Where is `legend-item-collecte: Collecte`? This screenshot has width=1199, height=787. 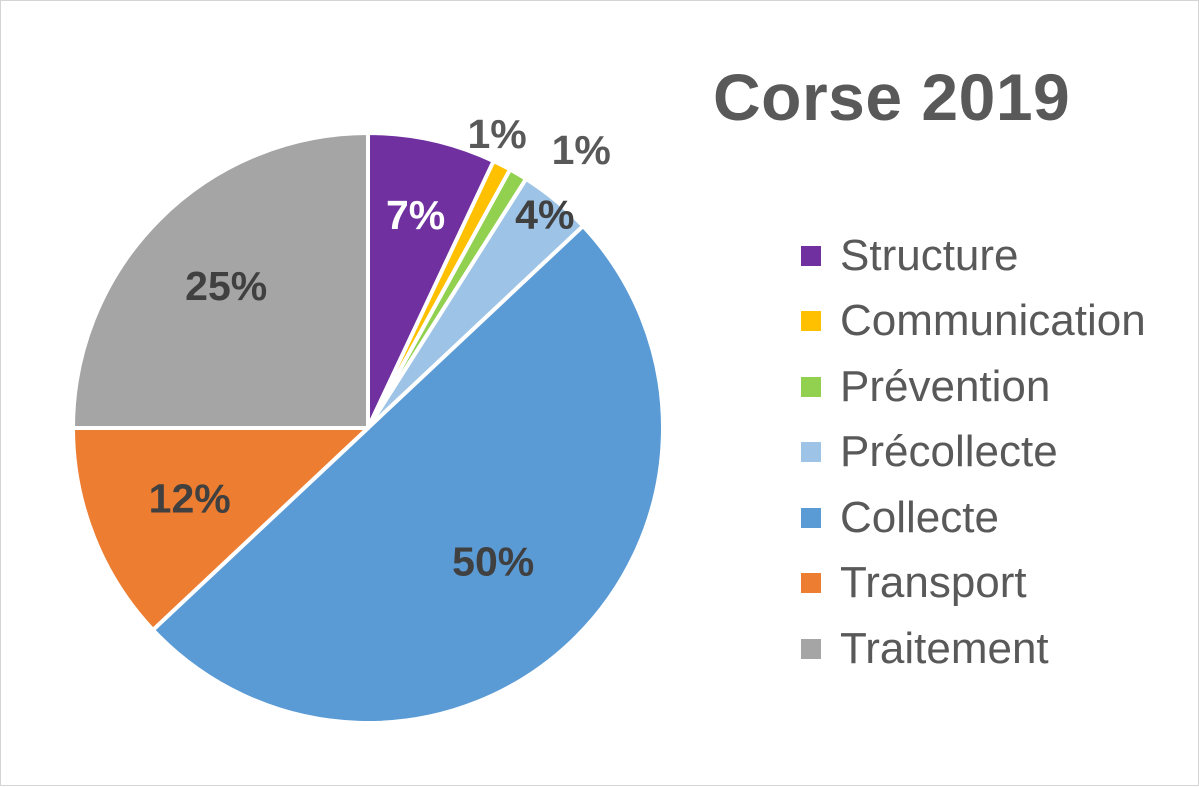
legend-item-collecte: Collecte is located at coordinates (973, 518).